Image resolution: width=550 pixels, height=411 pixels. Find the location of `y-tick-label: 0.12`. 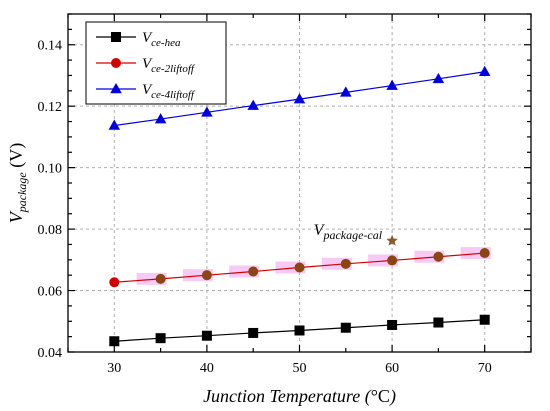

y-tick-label: 0.12 is located at coordinates (50, 107).